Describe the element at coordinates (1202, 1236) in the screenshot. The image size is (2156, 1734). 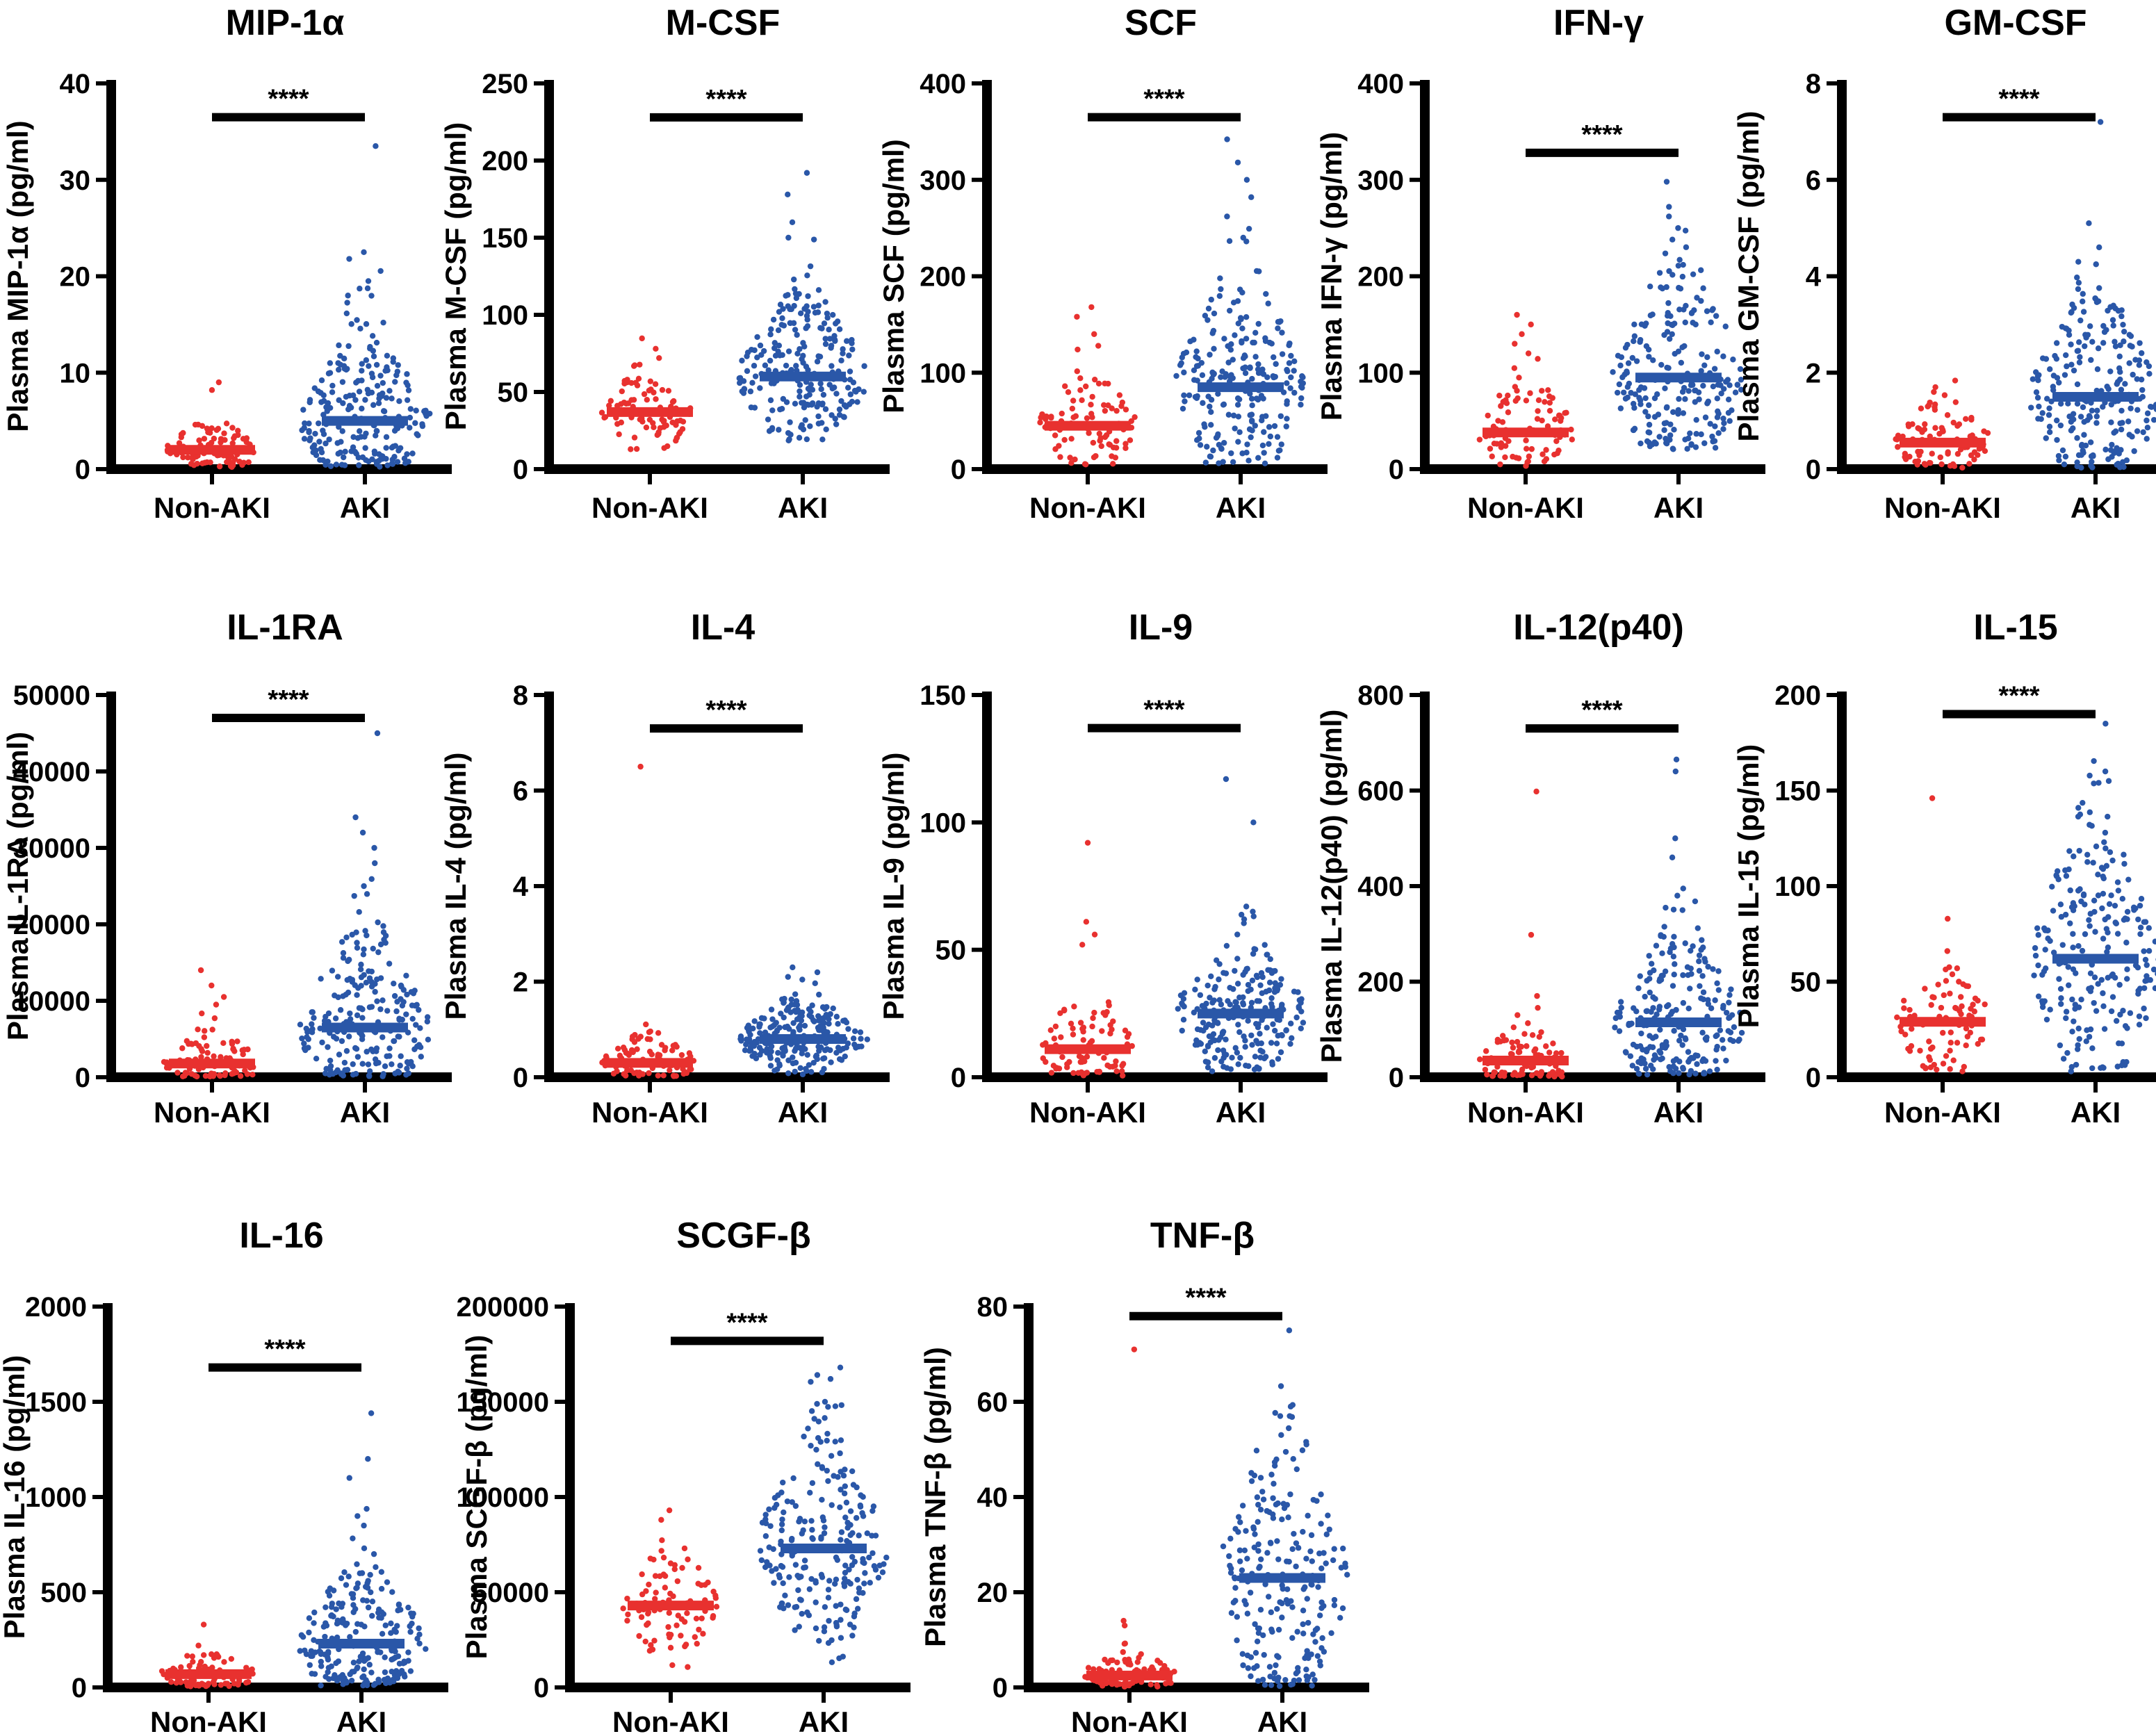
I see `chart-title: TNF-β` at that location.